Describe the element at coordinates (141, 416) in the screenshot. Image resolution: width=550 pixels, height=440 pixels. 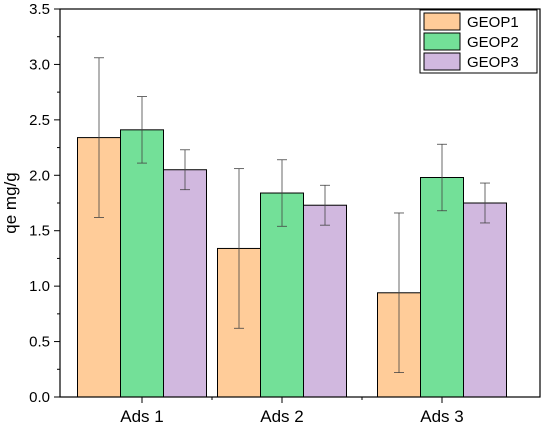
I see `x-tick-label-ads1: Ads 1` at that location.